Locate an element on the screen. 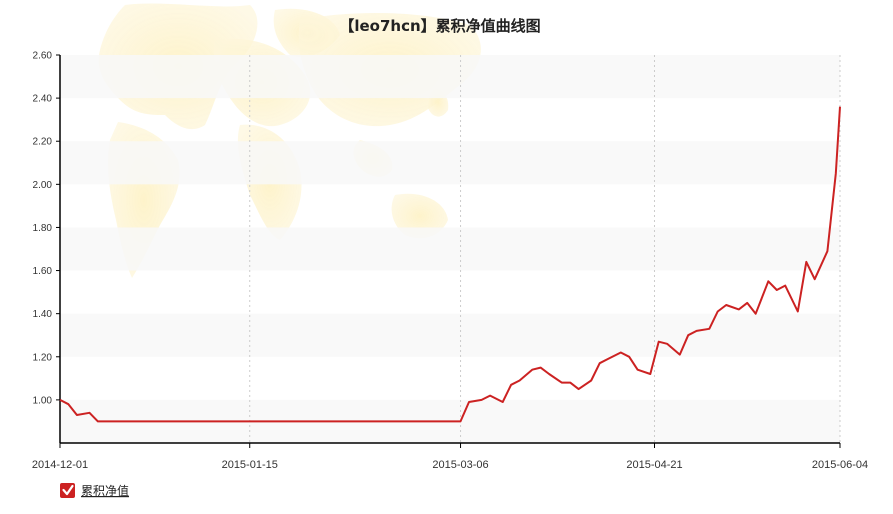  legend: 累积净值 is located at coordinates (94, 490).